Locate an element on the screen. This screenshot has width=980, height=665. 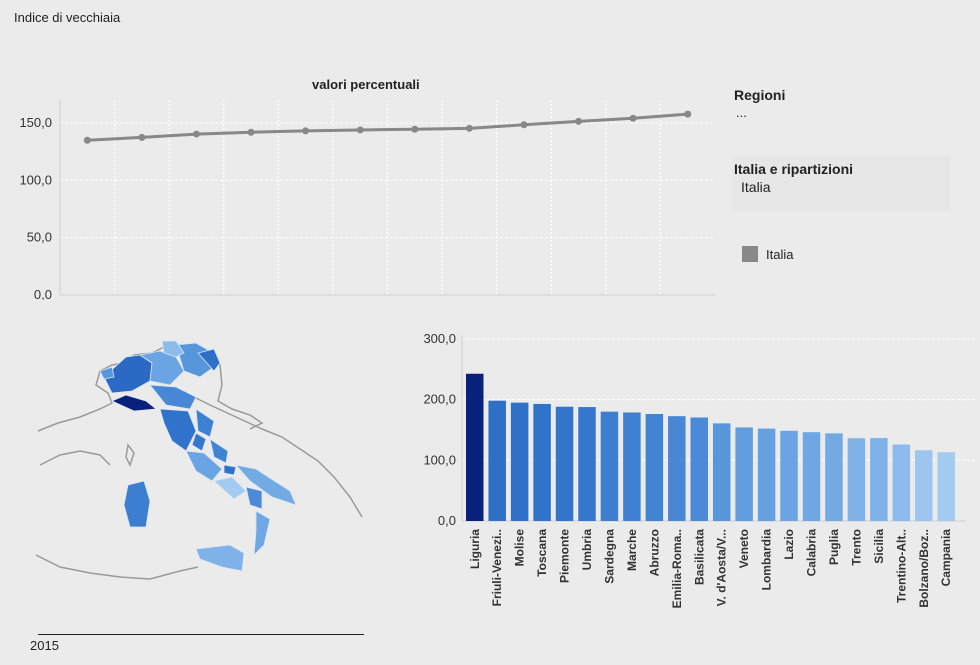
region-puglia is located at coordinates (265, 485).